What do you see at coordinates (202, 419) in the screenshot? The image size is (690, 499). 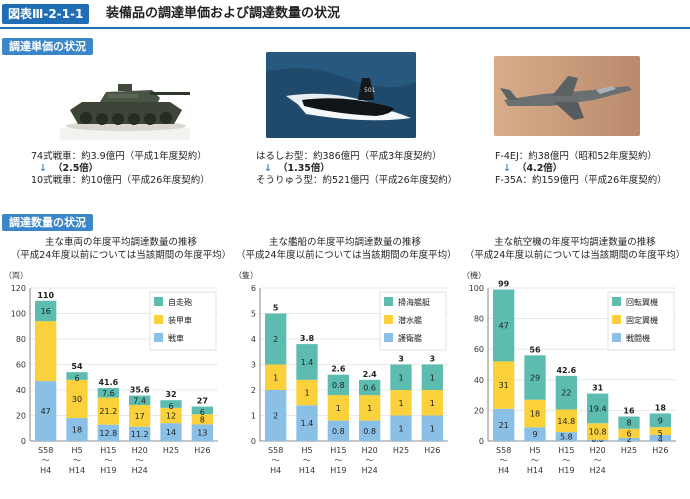 I see `vehicle-segment-label: 8` at bounding box center [202, 419].